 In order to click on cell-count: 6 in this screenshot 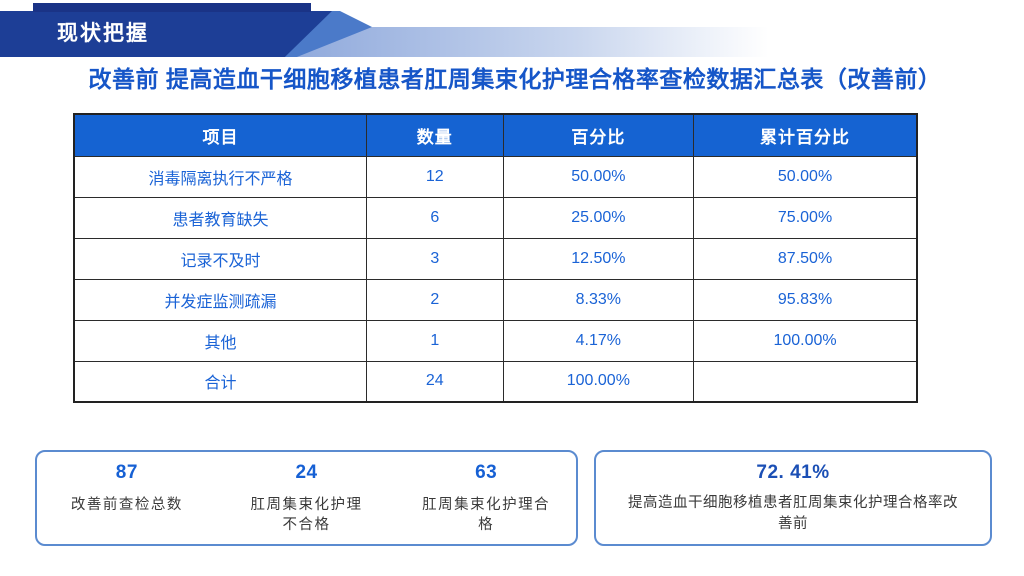, I will do `click(435, 217)`.